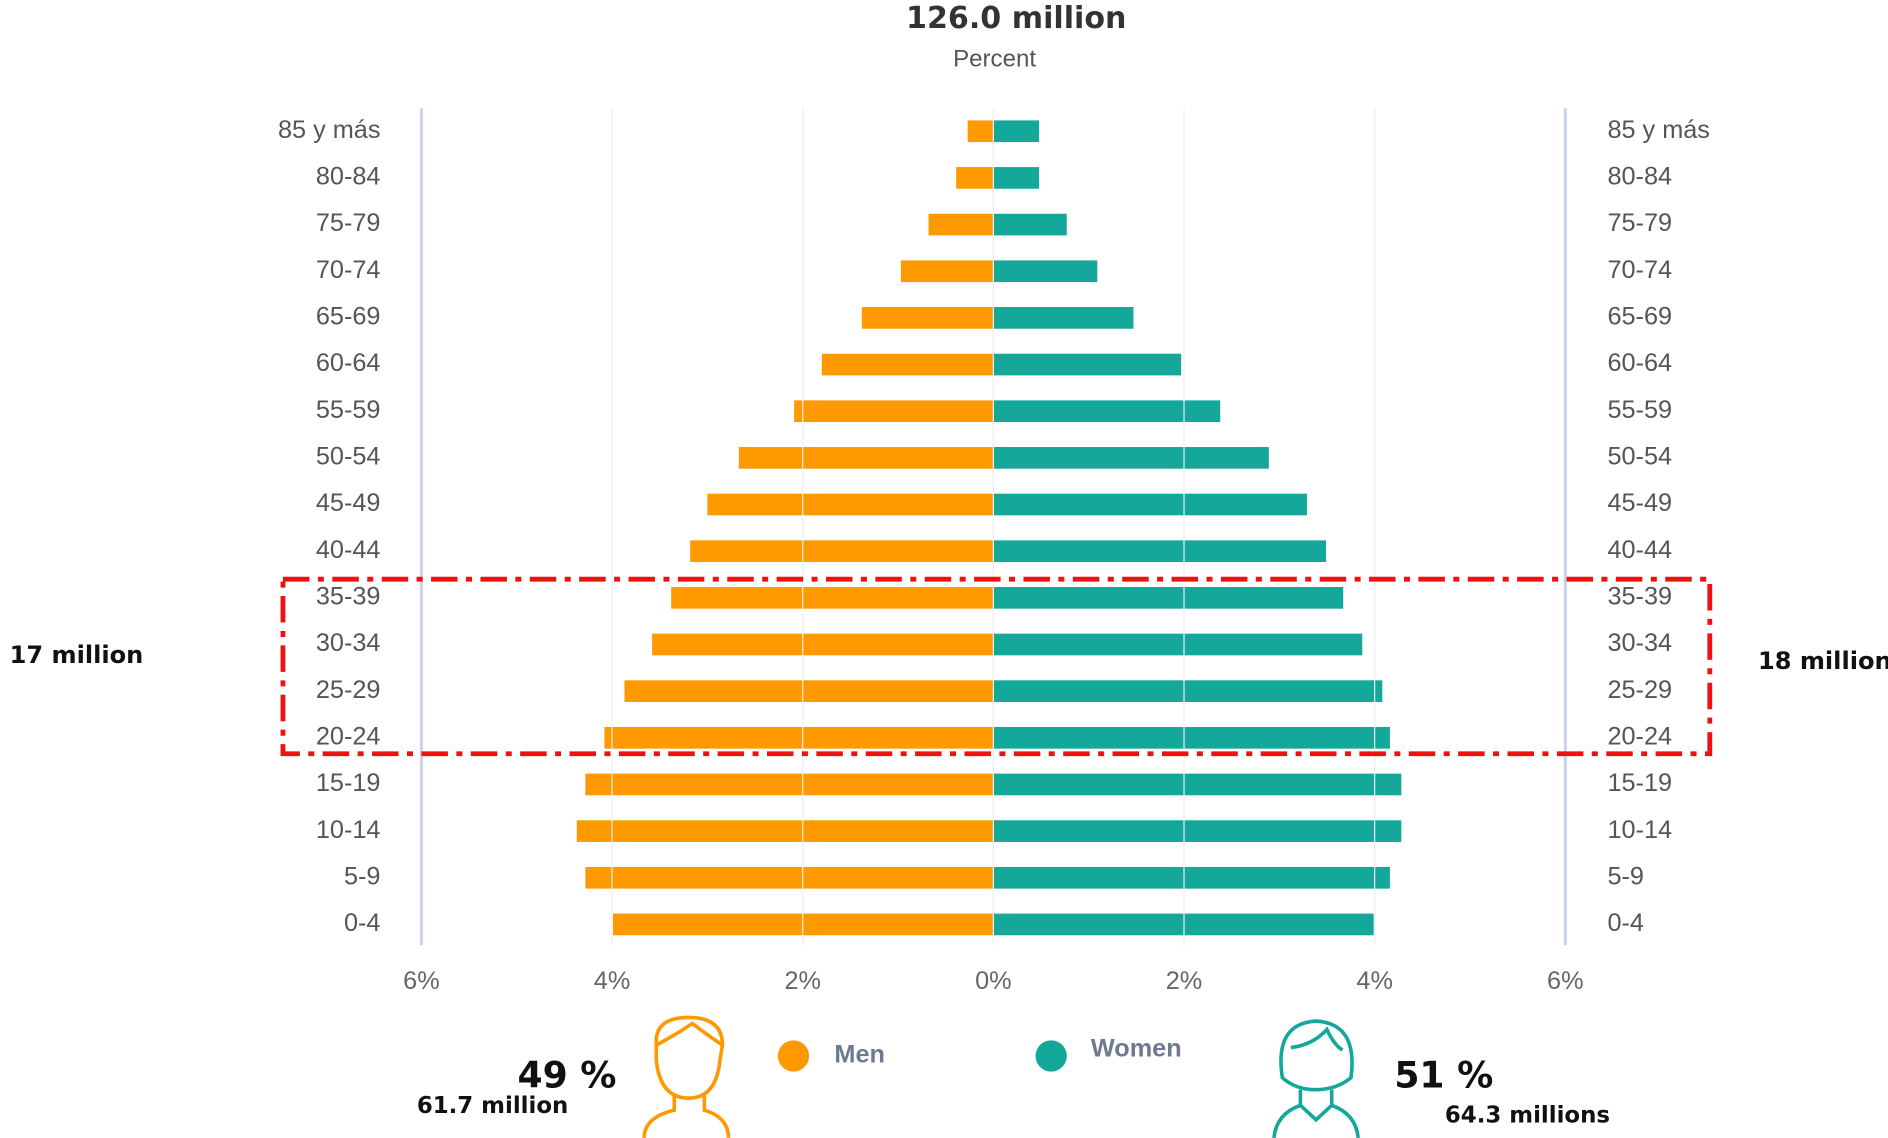 The image size is (1888, 1138). What do you see at coordinates (1527, 1116) in the screenshot?
I see `annotation: 64.3 millions` at bounding box center [1527, 1116].